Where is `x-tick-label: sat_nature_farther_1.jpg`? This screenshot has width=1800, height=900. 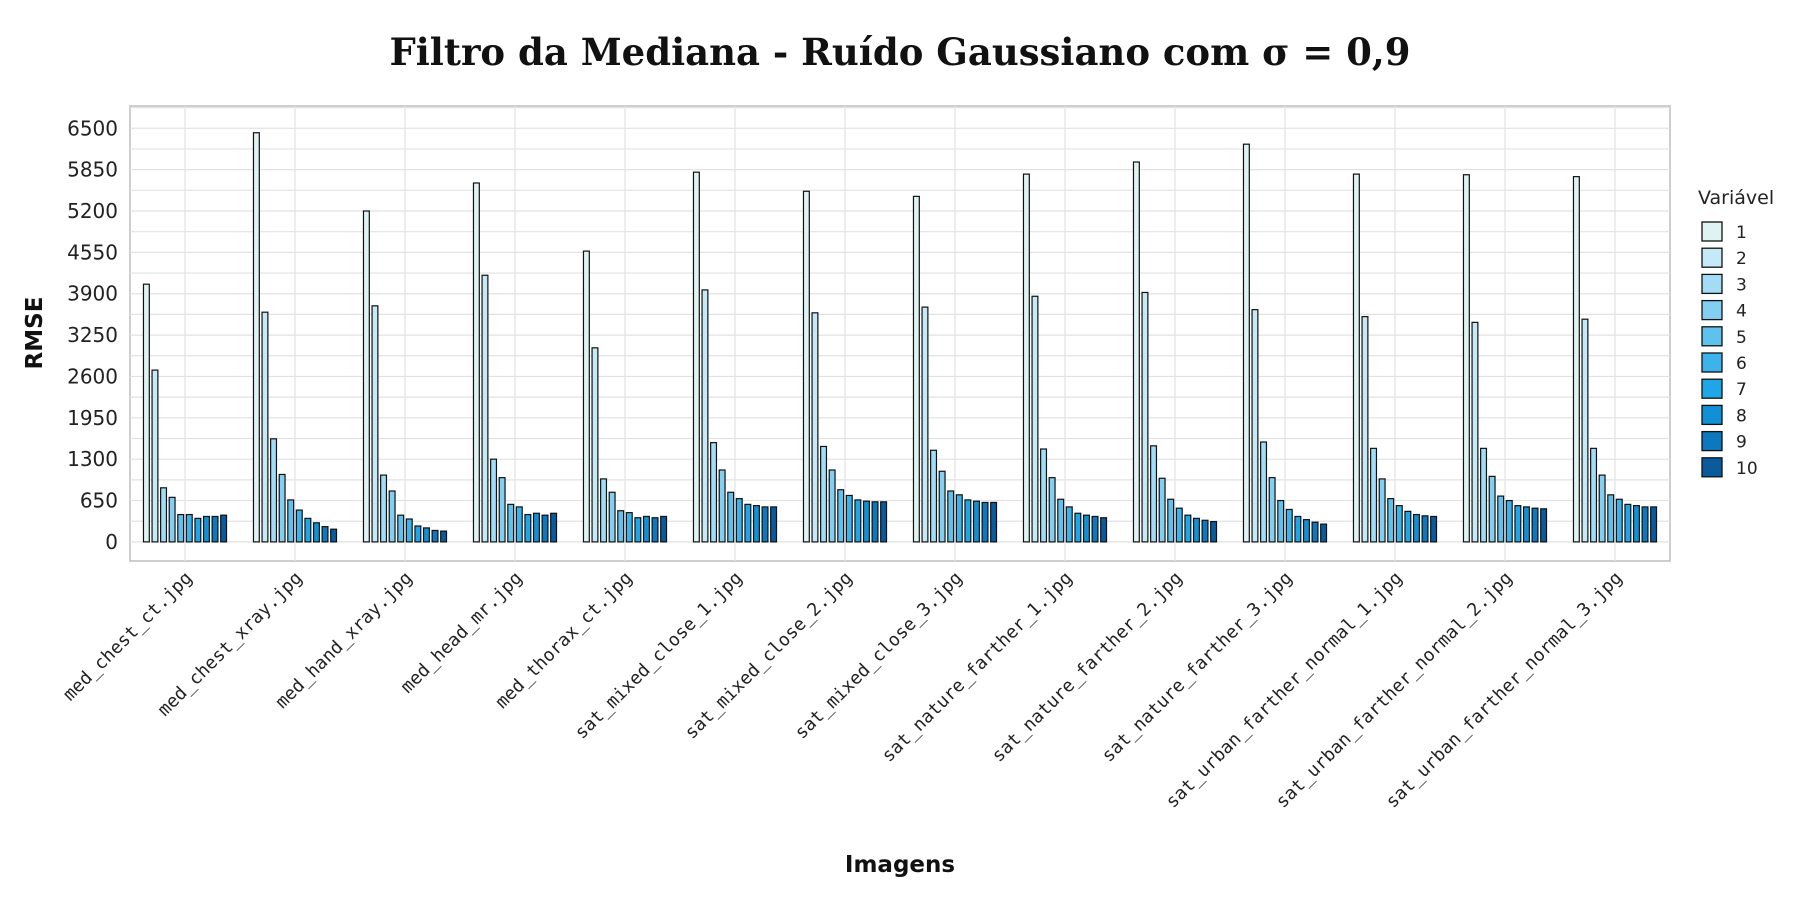
x-tick-label: sat_nature_farther_1.jpg is located at coordinates (977, 667).